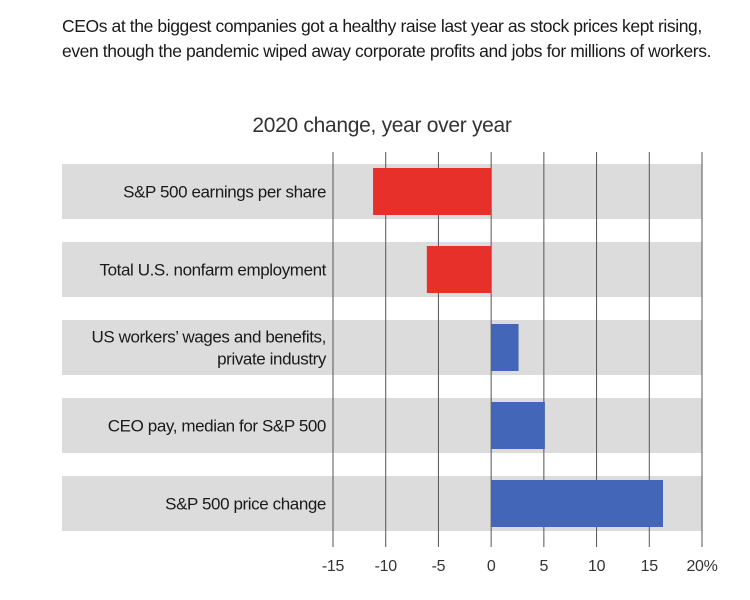  Describe the element at coordinates (491, 566) in the screenshot. I see `tick-label: 0` at that location.